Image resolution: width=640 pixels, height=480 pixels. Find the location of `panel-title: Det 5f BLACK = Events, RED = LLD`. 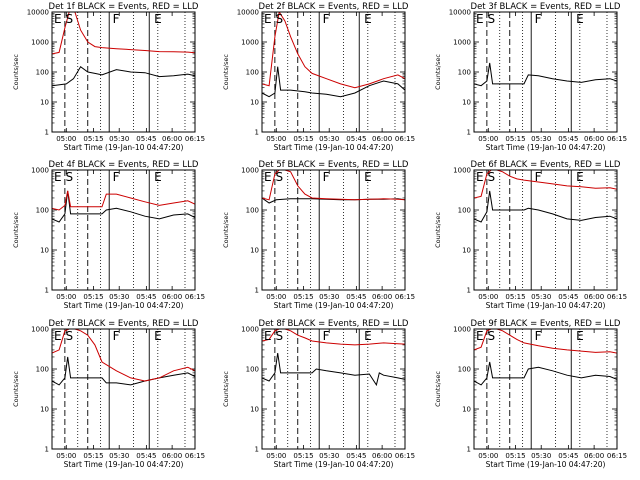

panel-title: Det 5f BLACK = Events, RED = LLD is located at coordinates (334, 165).